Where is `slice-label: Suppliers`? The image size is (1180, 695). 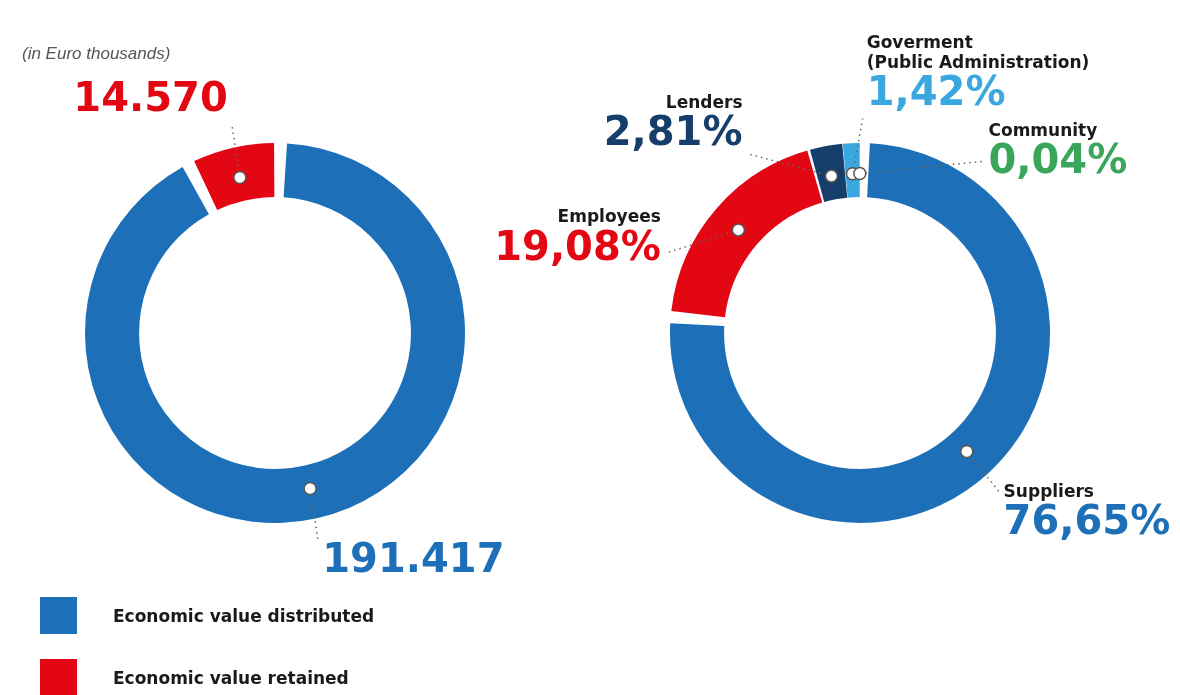
slice-label: Suppliers is located at coordinates (1048, 491).